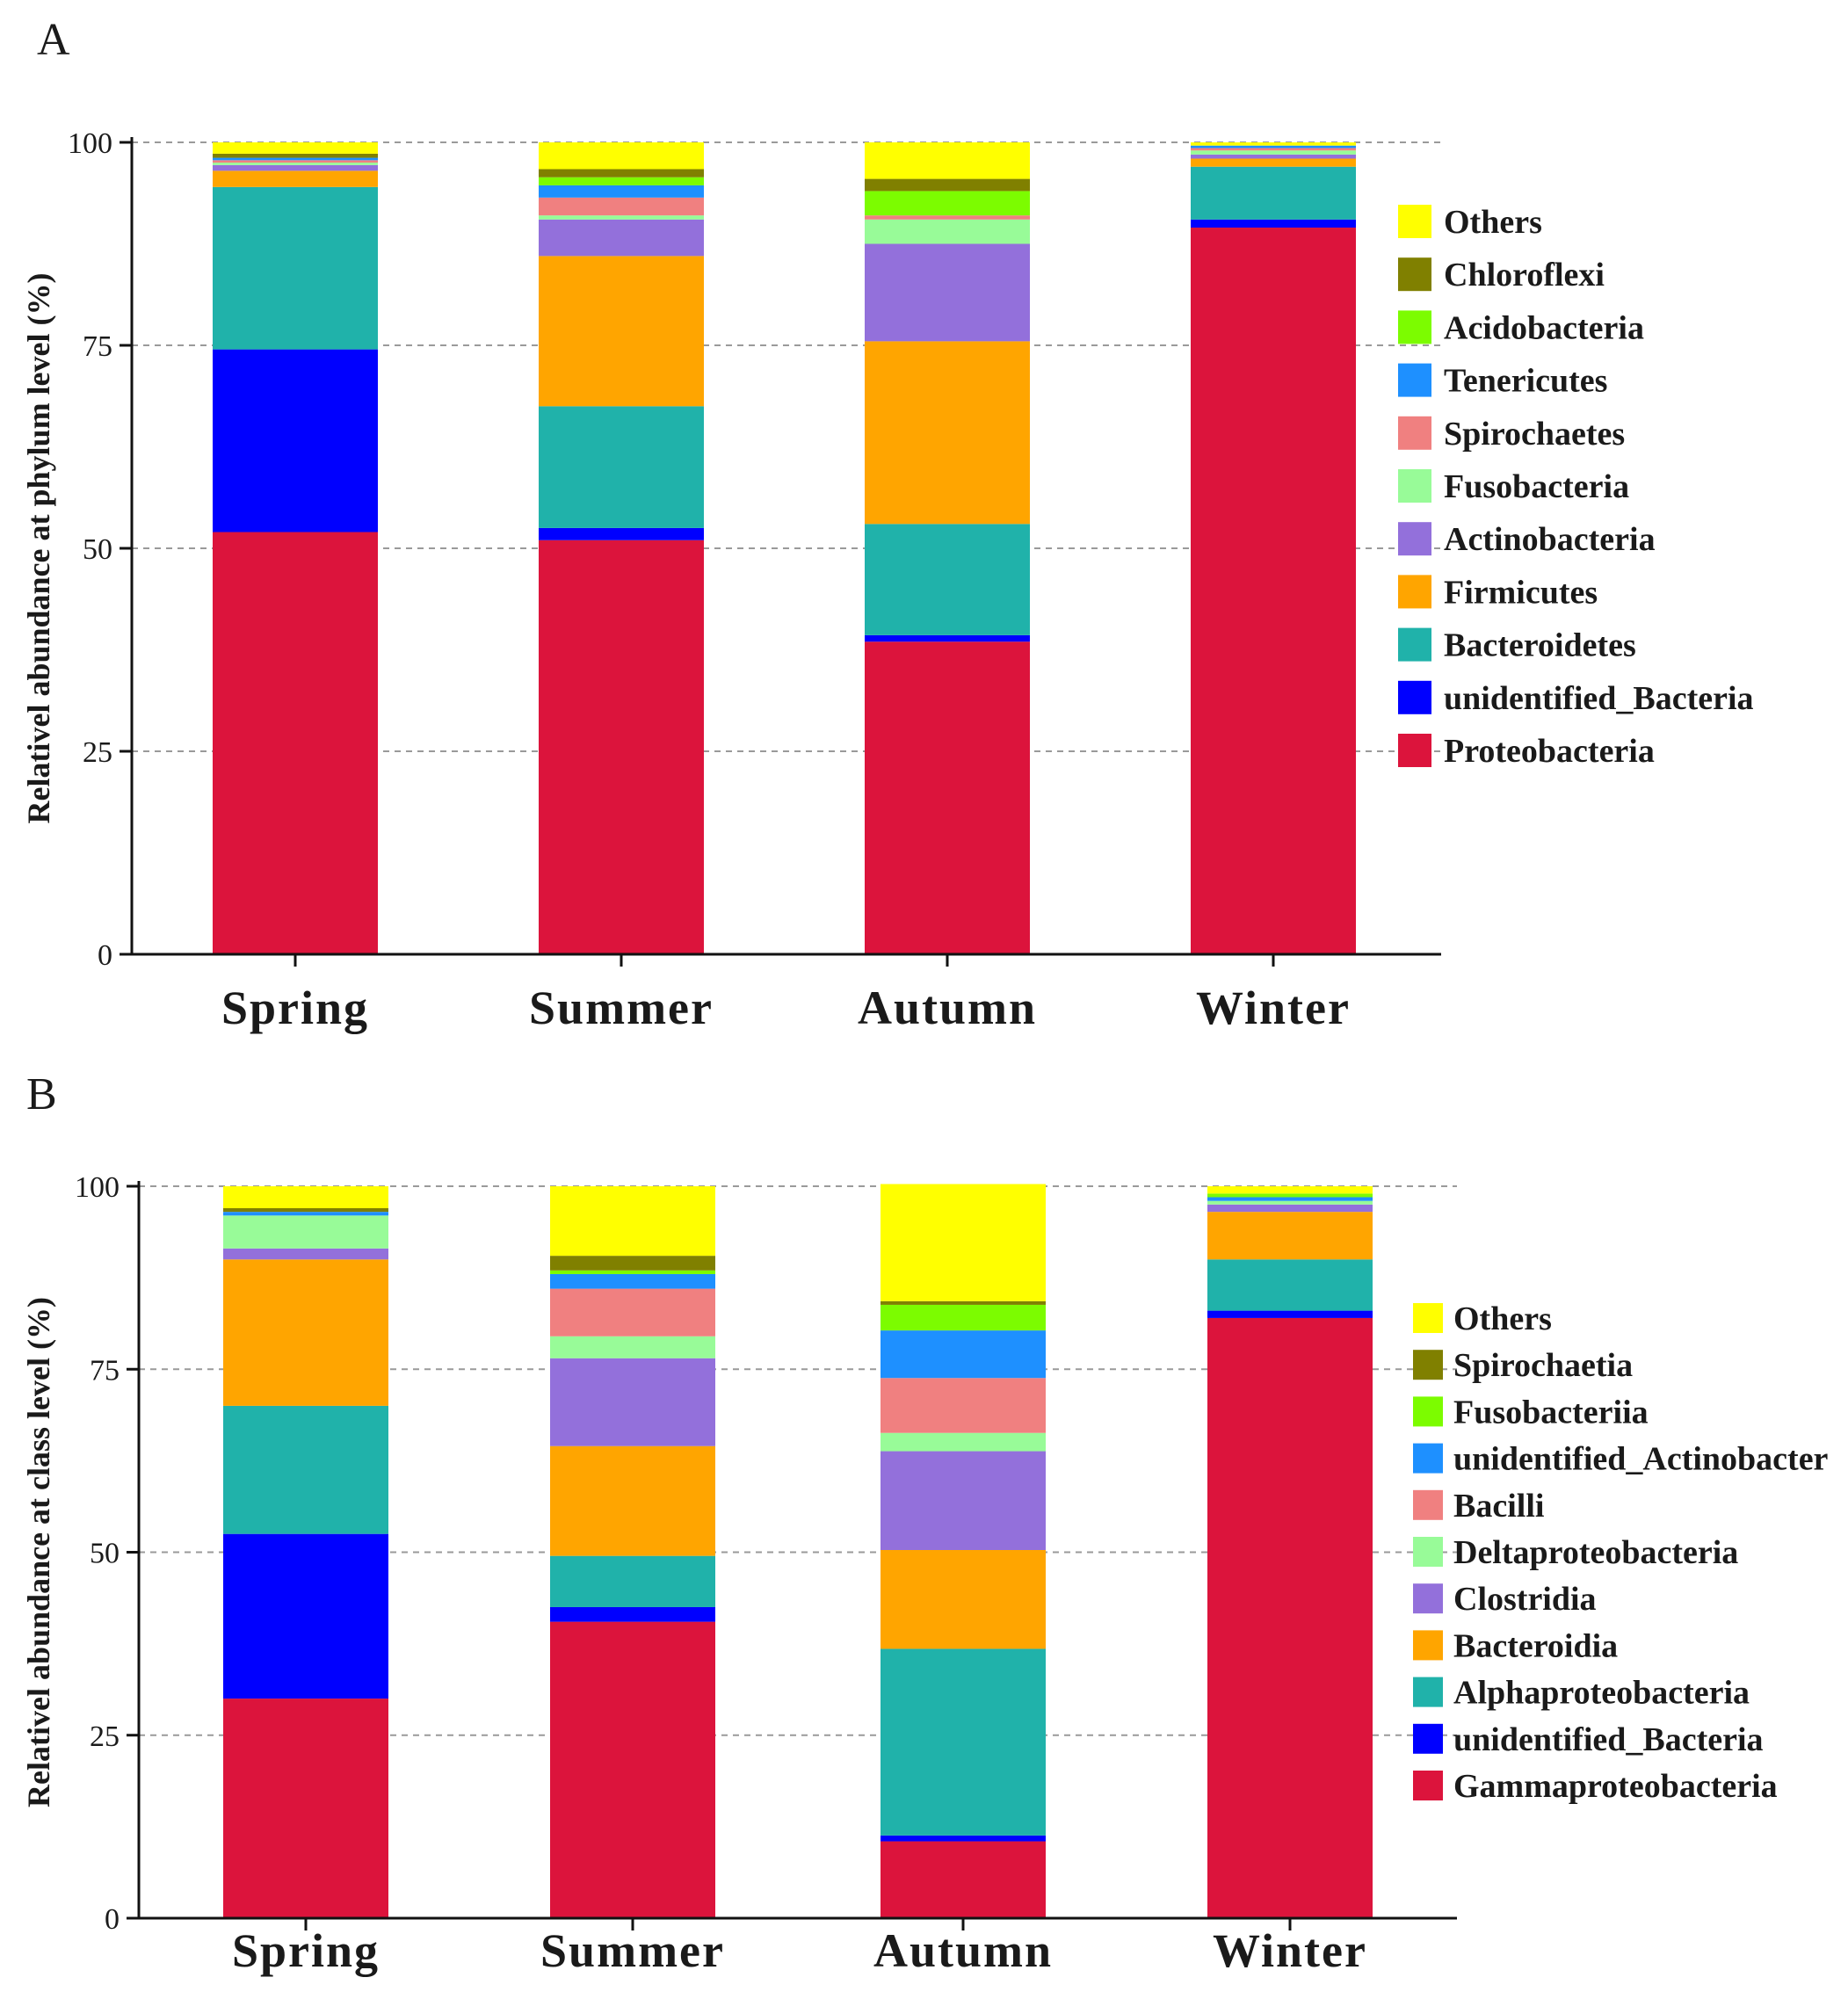  What do you see at coordinates (1551, 1412) in the screenshot?
I see `legend-label-fusobacteriia: Fusobacteriia` at bounding box center [1551, 1412].